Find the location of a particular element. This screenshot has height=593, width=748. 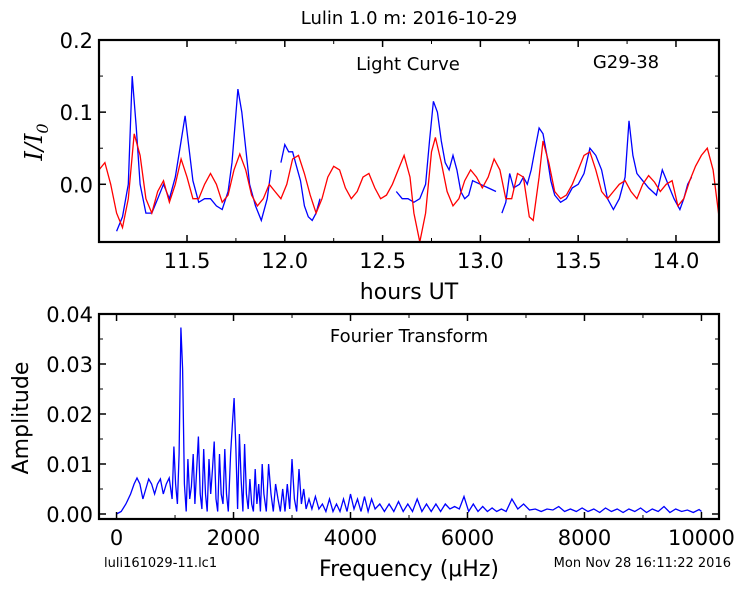

light-curve-xlabel: hours UT is located at coordinates (409, 292).